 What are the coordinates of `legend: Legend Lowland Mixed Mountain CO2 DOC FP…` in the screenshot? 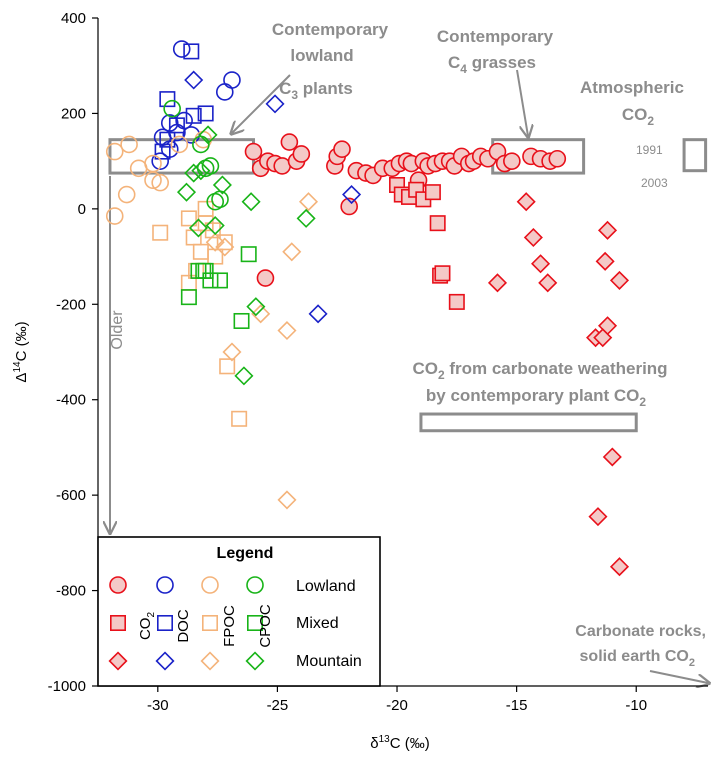 It's located at (239, 611).